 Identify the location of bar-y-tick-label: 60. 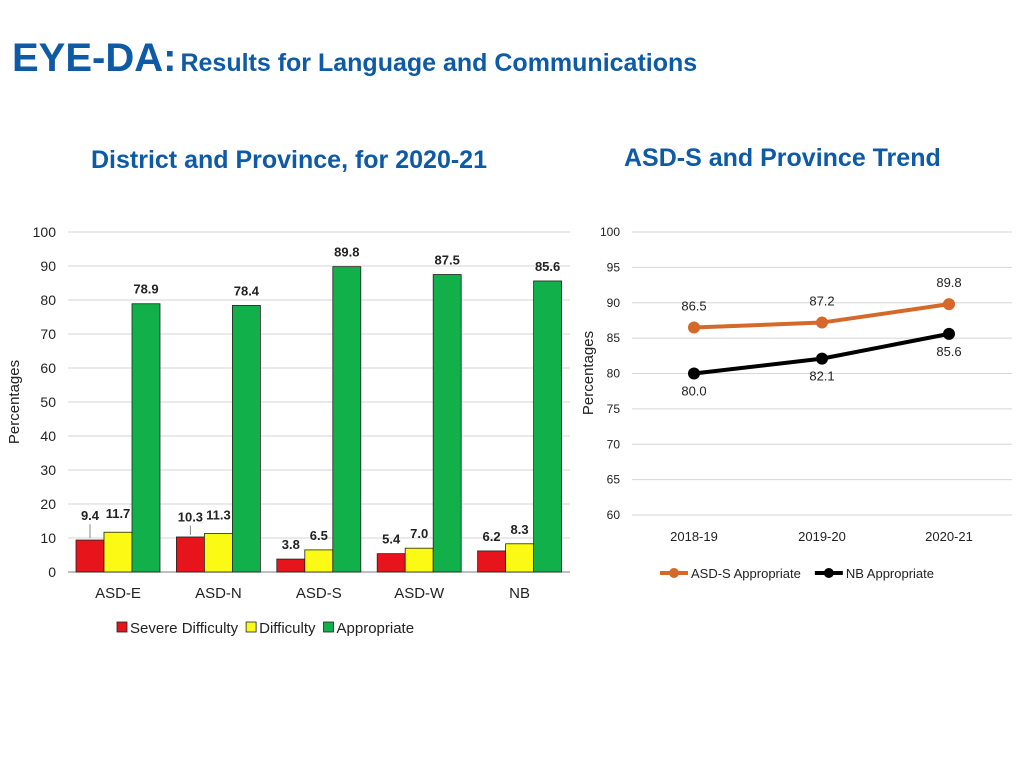
(48, 368).